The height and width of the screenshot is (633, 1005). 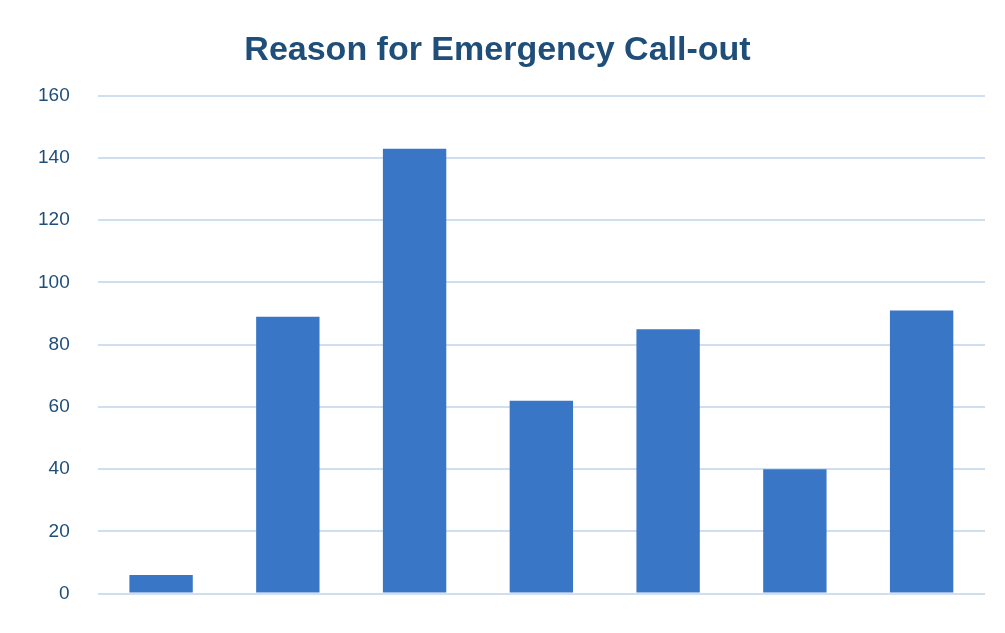 What do you see at coordinates (59, 530) in the screenshot?
I see `y-tick-label: 20` at bounding box center [59, 530].